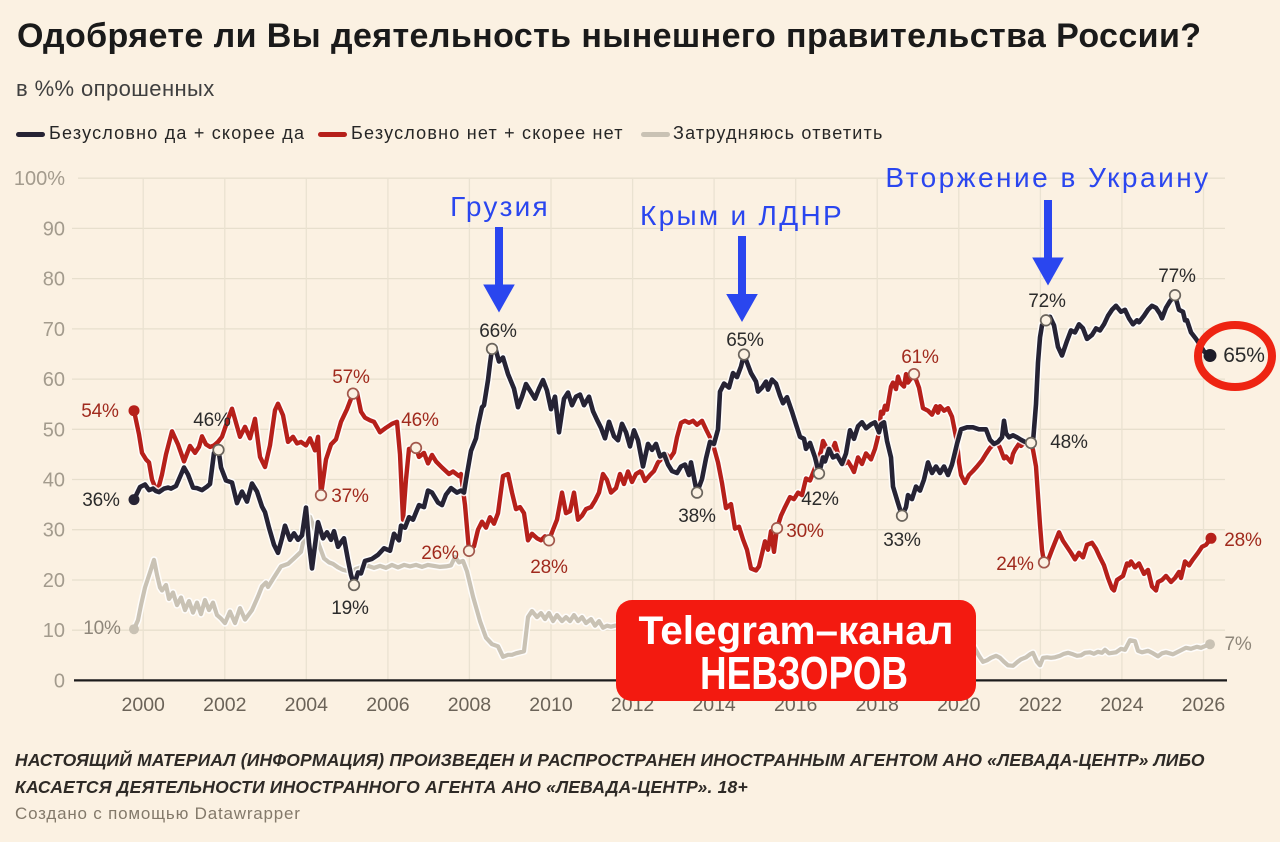 Image resolution: width=1280 pixels, height=842 pixels. I want to click on svg-text: 60, so click(54, 380).